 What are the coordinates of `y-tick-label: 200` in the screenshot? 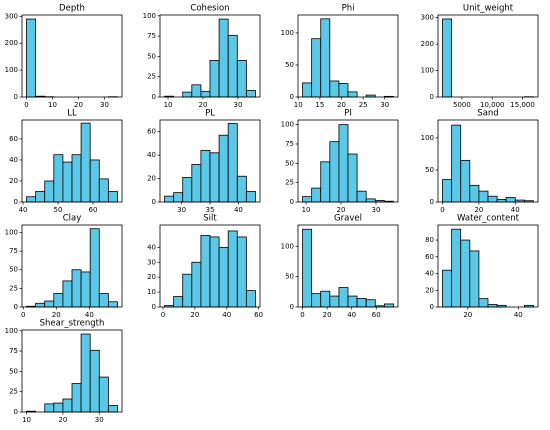 It's located at (11, 43).